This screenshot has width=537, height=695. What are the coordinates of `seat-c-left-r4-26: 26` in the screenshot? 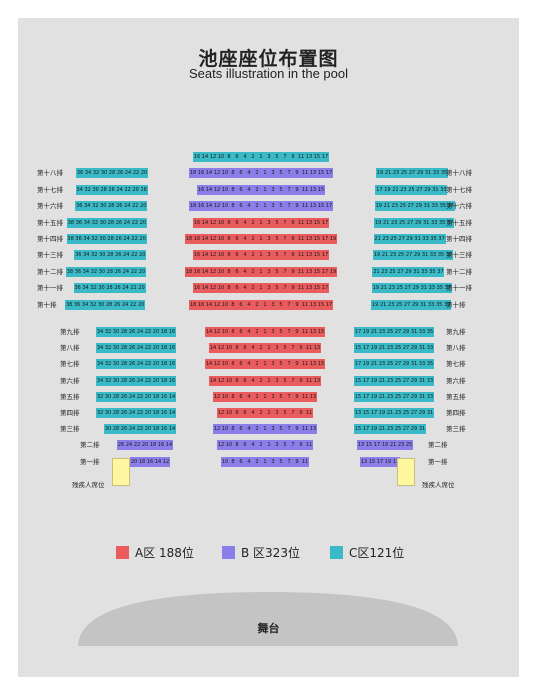 It's located at (124, 397).